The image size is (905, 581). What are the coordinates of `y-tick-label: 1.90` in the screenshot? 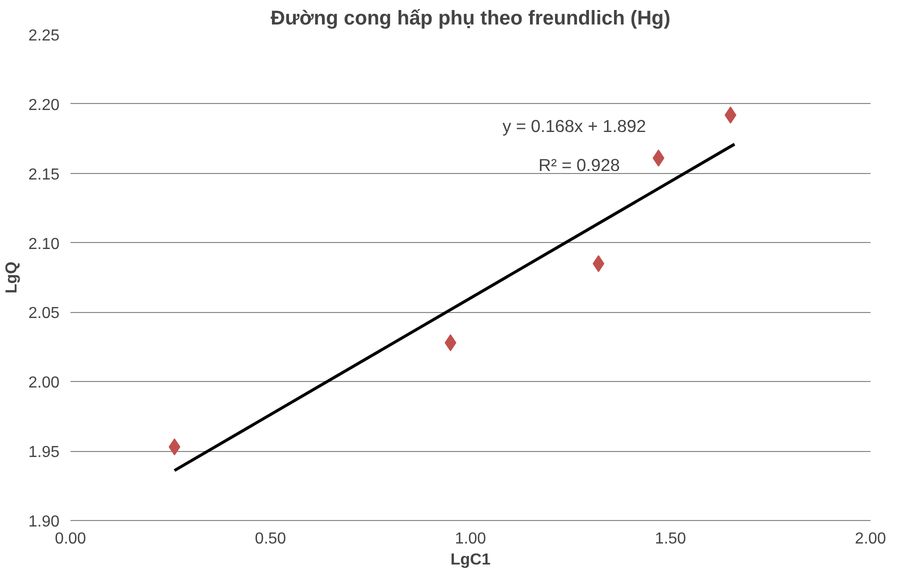 It's located at (44, 522).